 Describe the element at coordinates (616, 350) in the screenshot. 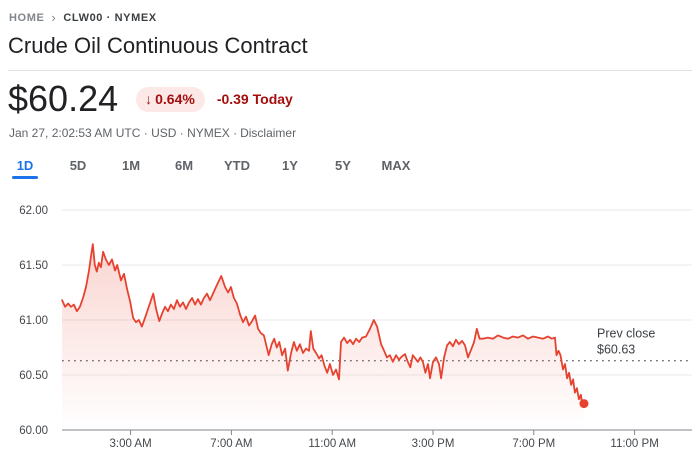

I see `prev-close-value: $60.63` at that location.